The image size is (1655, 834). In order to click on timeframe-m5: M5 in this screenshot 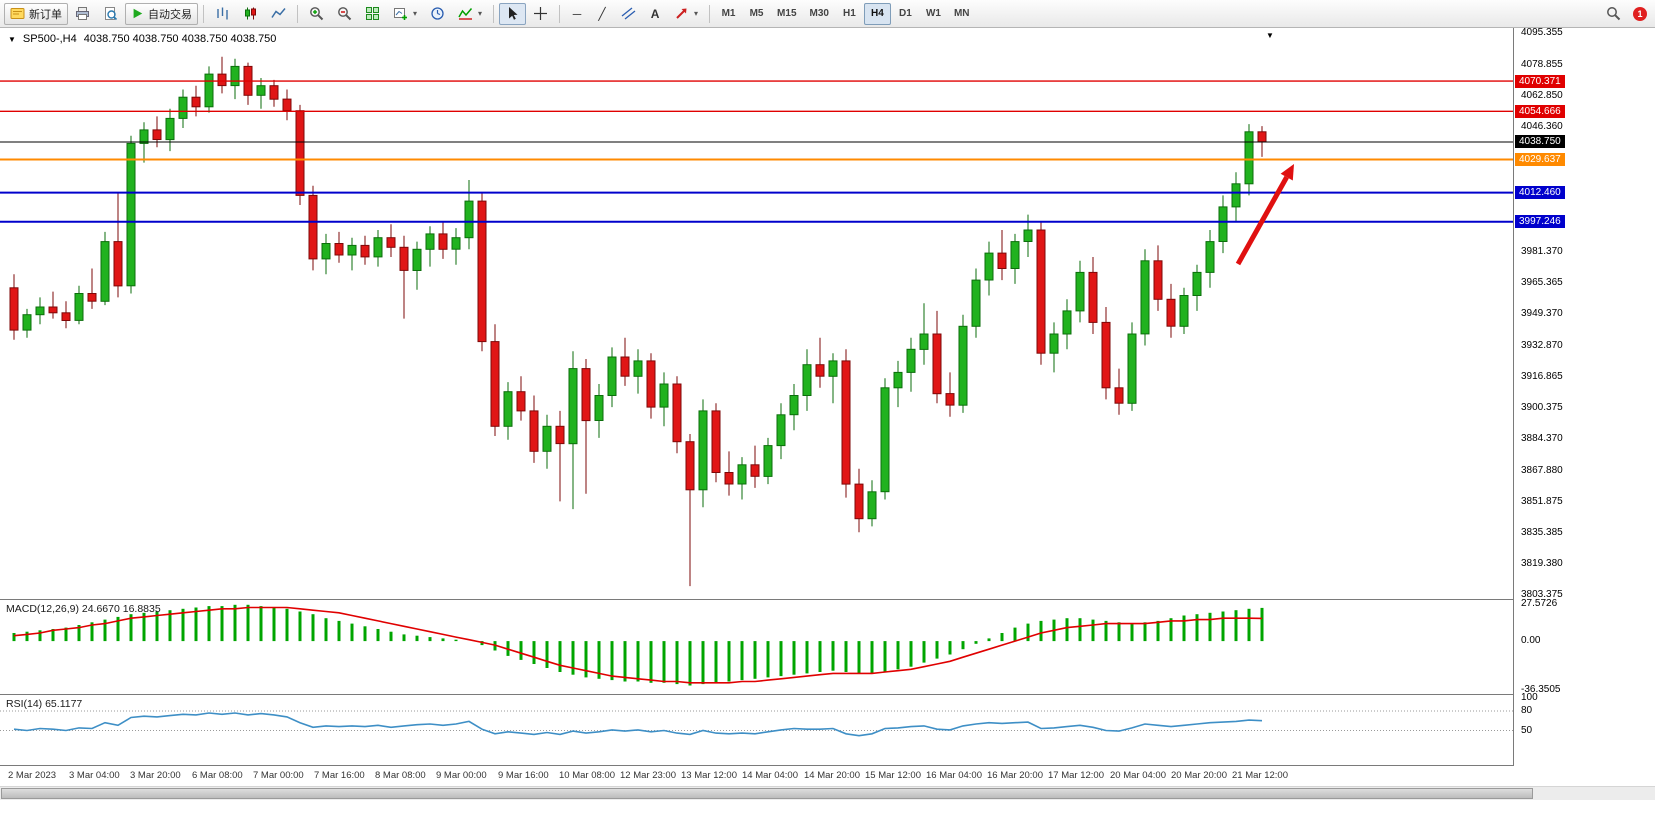, I will do `click(756, 13)`.